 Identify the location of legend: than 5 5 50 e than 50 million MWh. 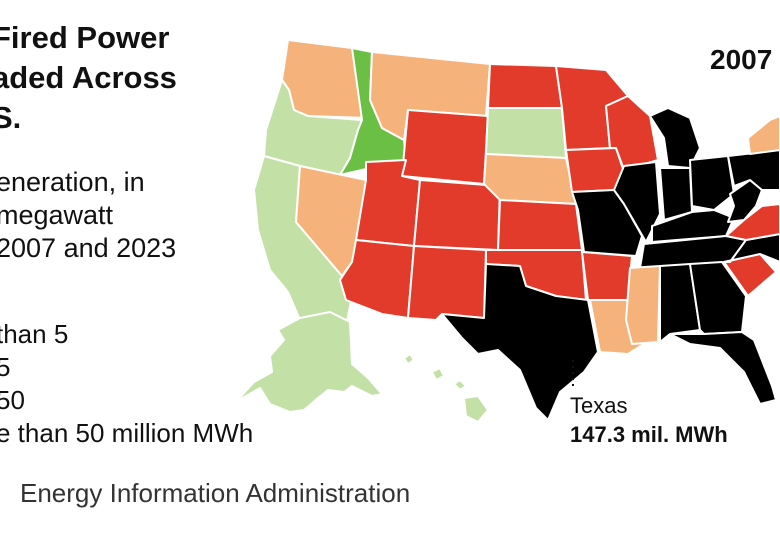
(126, 384).